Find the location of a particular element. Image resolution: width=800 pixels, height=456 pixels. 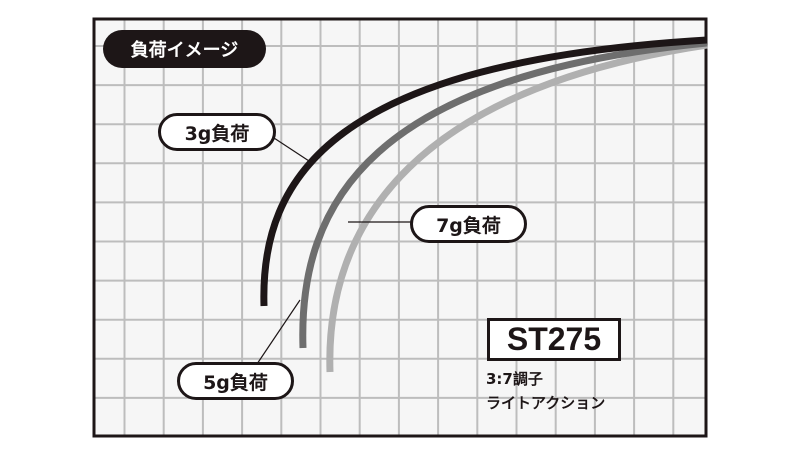

leader-5g is located at coordinates (278, 332).